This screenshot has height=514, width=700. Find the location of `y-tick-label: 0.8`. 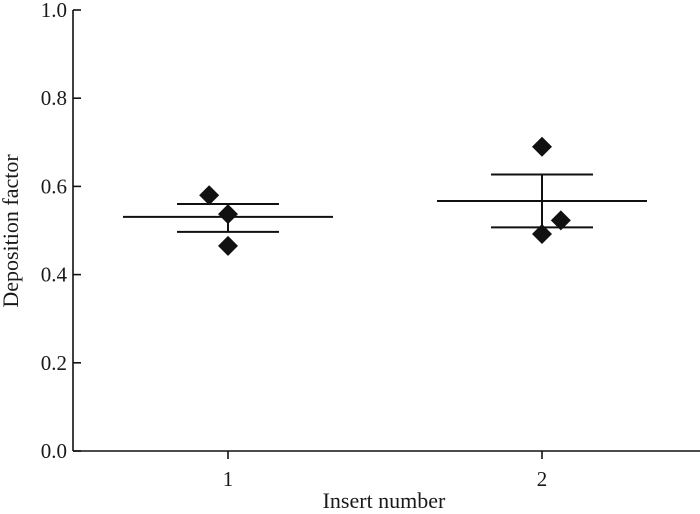

y-tick-label: 0.8 is located at coordinates (54, 98).